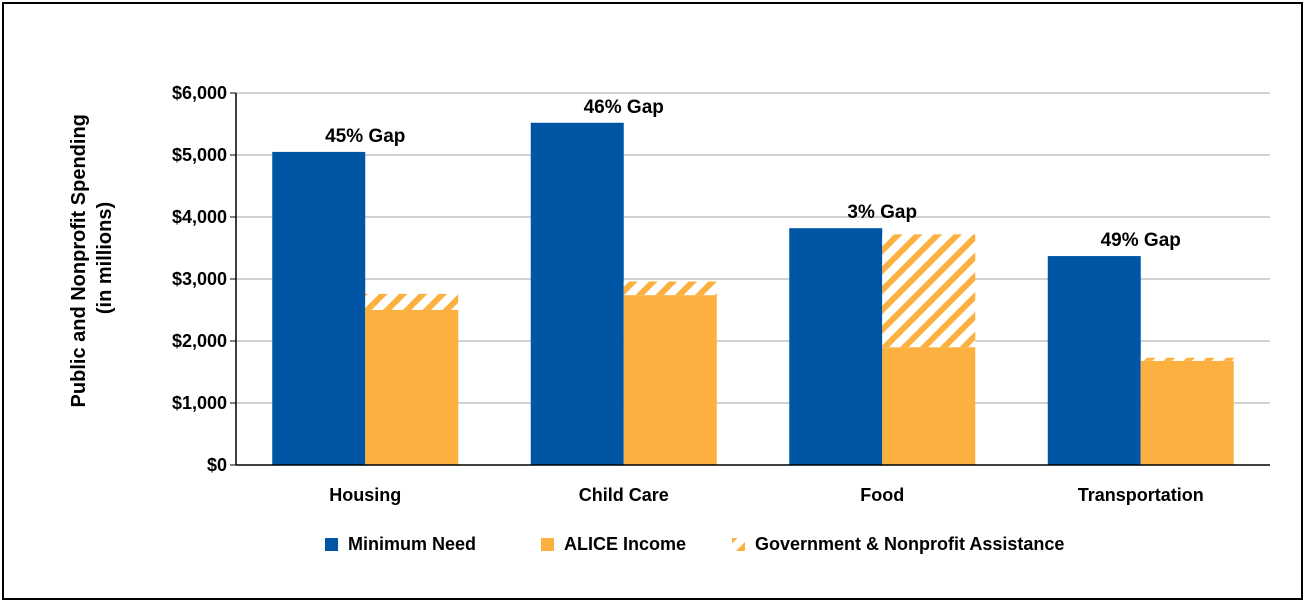  Describe the element at coordinates (365, 495) in the screenshot. I see `x-category-label: Housing` at that location.